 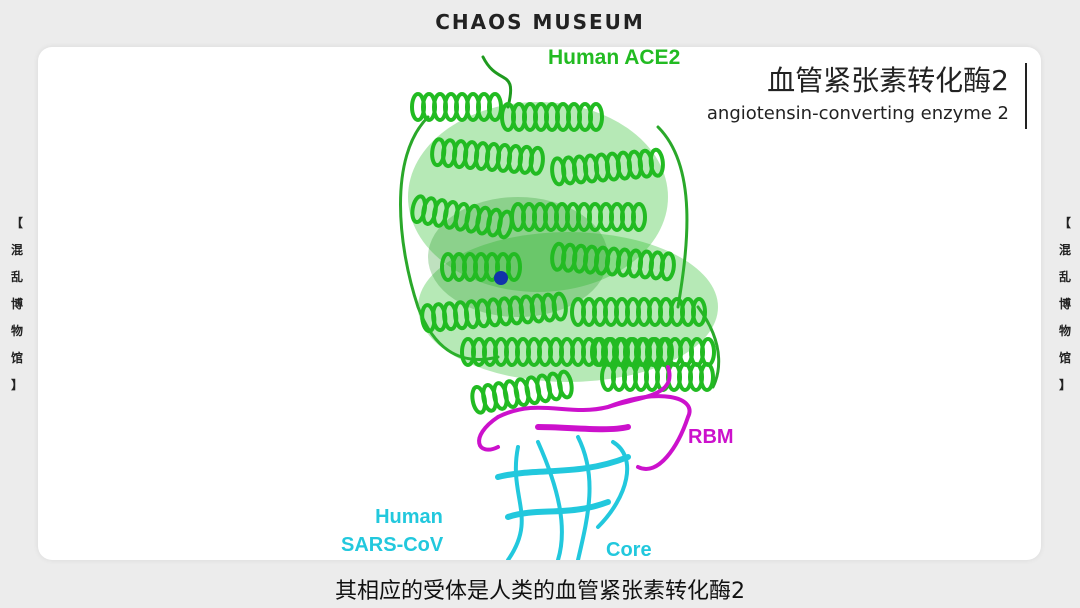 I want to click on term-chinese: 血管紧张素转化酶2, so click(x=888, y=80).